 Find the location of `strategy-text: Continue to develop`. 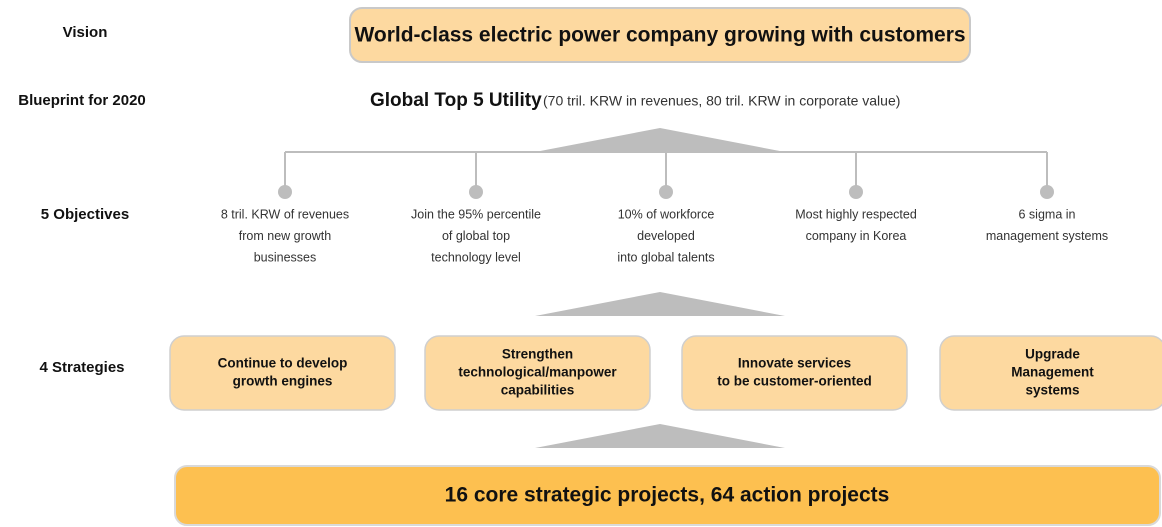

strategy-text: Continue to develop is located at coordinates (283, 363).